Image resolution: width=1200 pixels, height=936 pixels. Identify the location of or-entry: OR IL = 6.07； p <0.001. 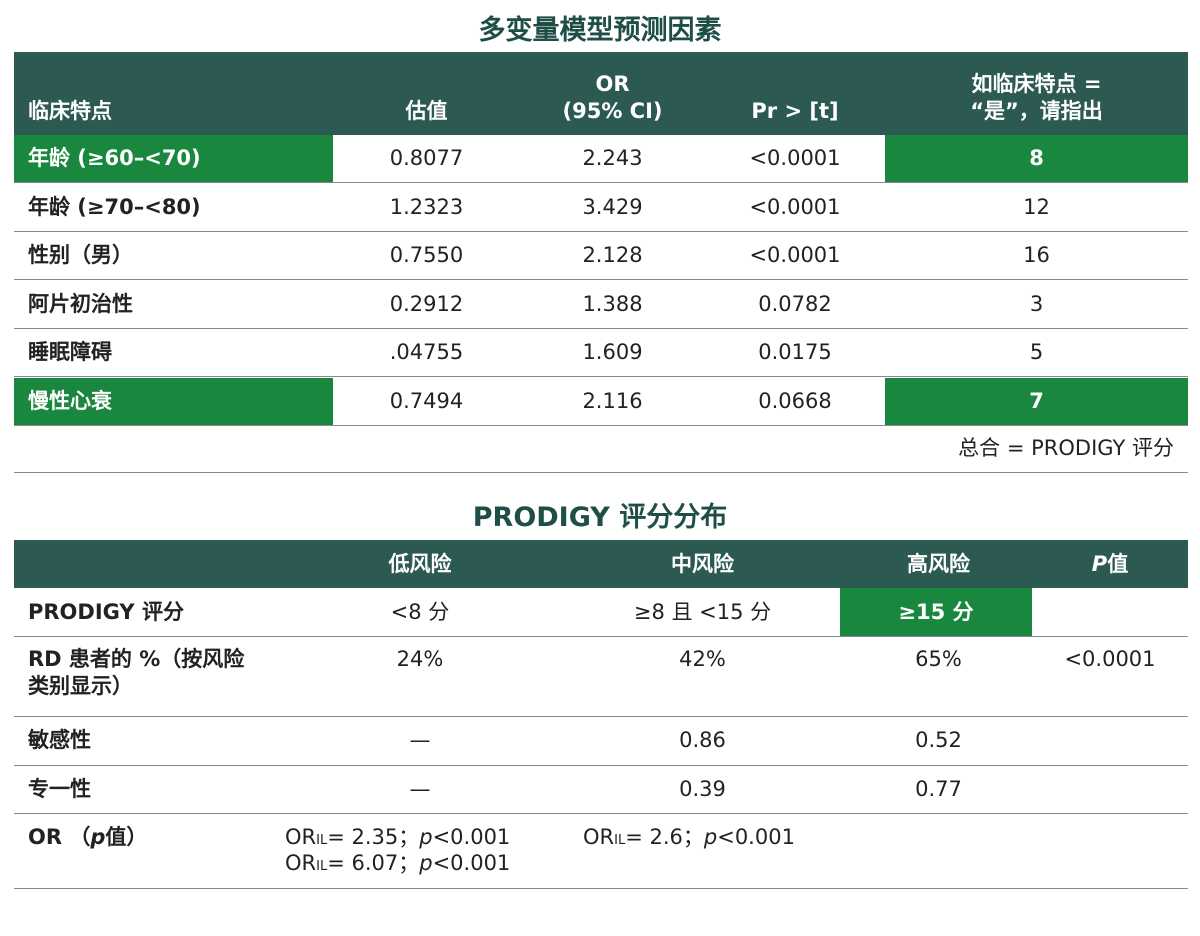
(397, 864).